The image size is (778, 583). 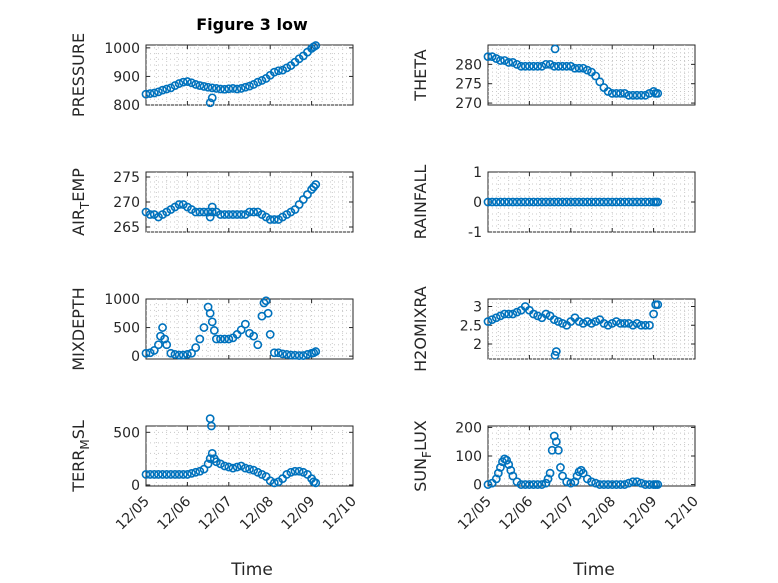 I want to click on y-tick-label: 2, so click(x=477, y=345).